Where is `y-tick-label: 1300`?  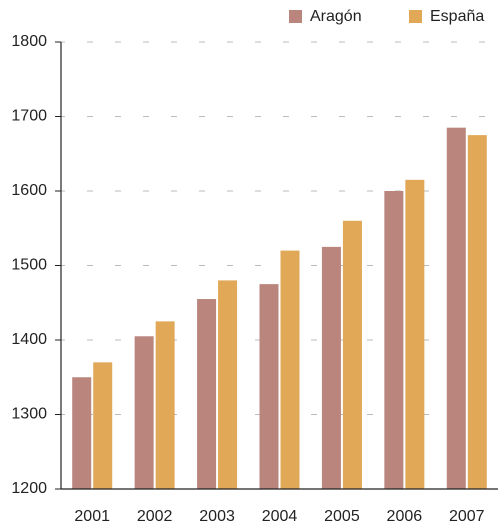 y-tick-label: 1300 is located at coordinates (29, 414).